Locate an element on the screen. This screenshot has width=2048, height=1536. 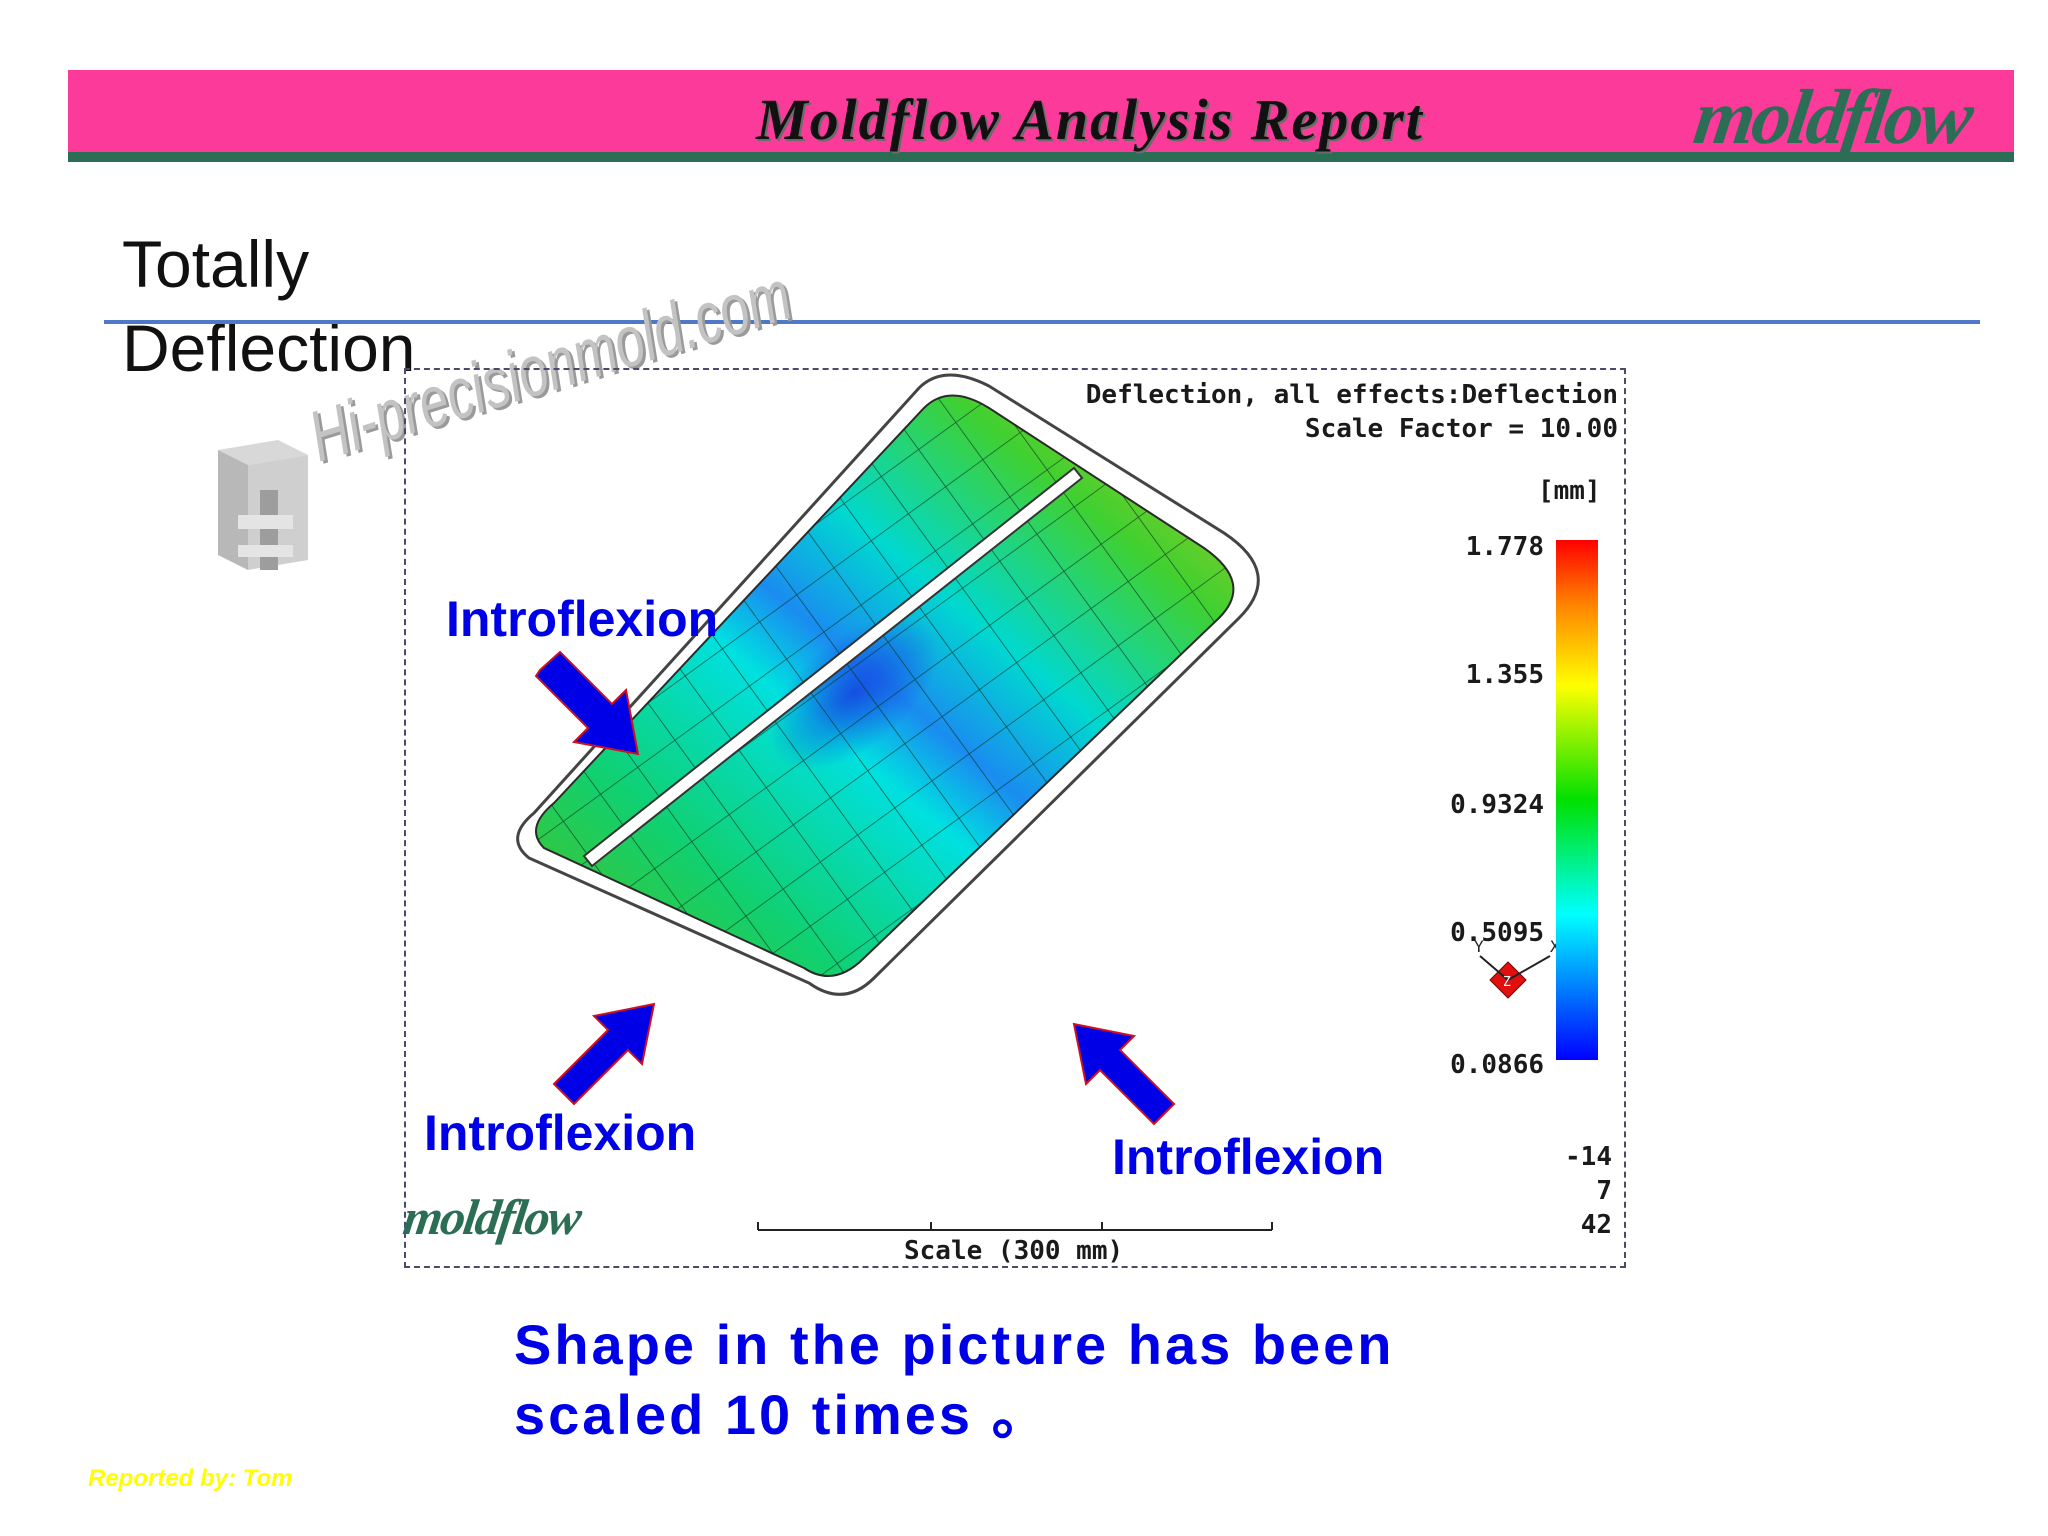
header-underline is located at coordinates (1041, 157).